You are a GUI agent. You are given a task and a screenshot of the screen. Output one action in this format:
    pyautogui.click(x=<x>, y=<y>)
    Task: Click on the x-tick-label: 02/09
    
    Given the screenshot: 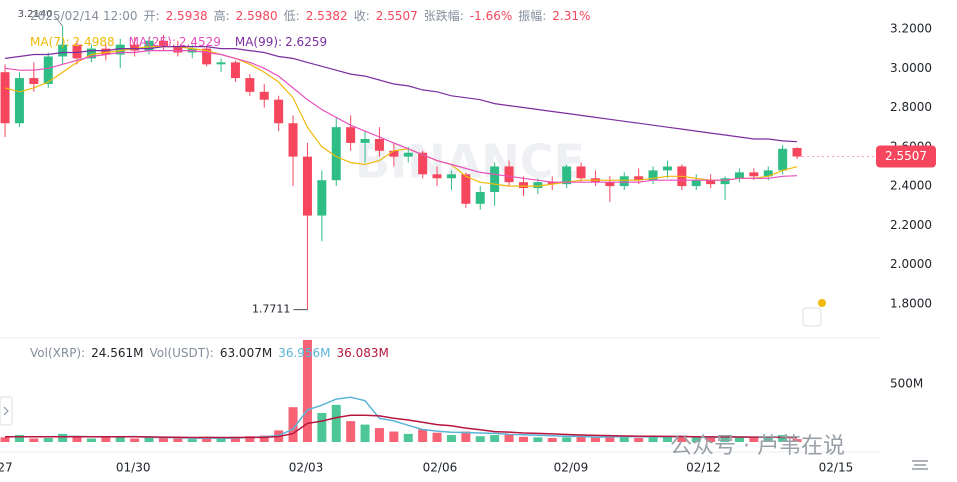 What is the action you would take?
    pyautogui.click(x=571, y=468)
    